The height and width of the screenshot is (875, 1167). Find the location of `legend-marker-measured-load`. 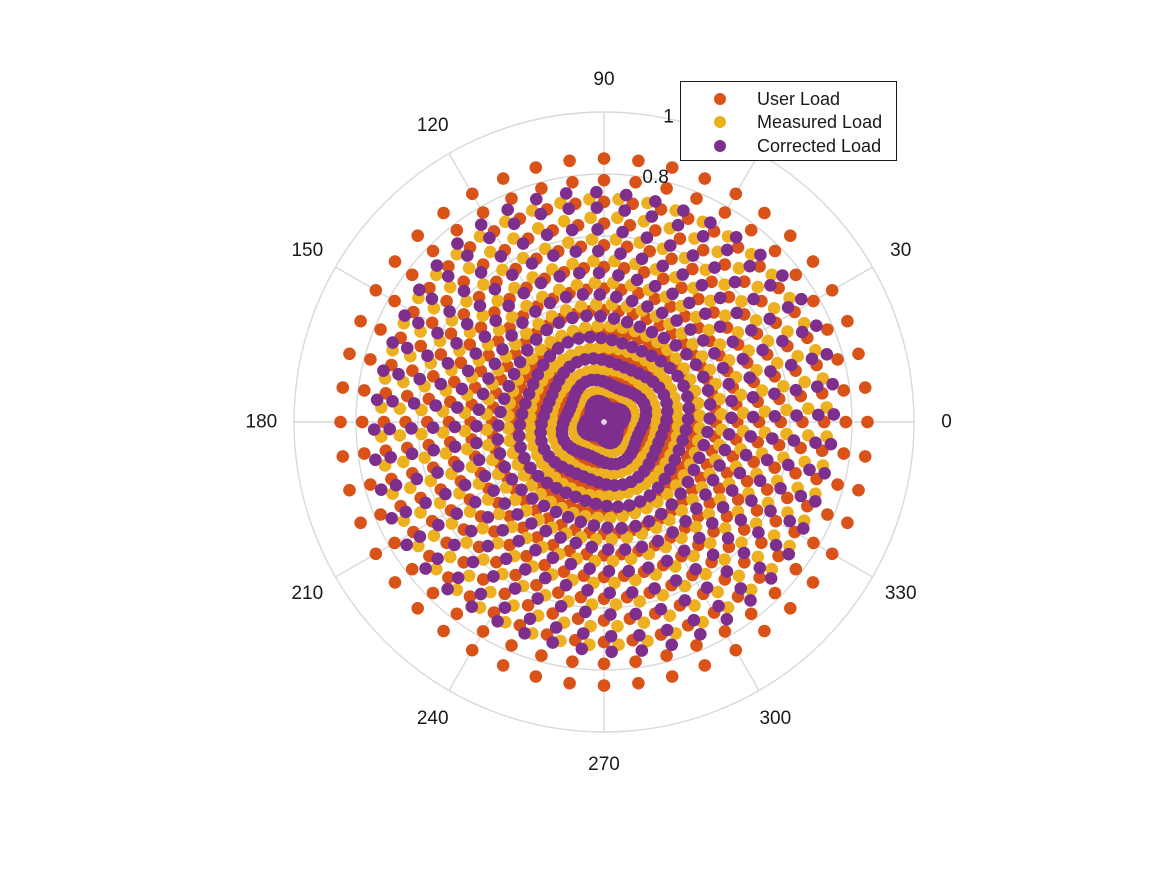

legend-marker-measured-load is located at coordinates (720, 122).